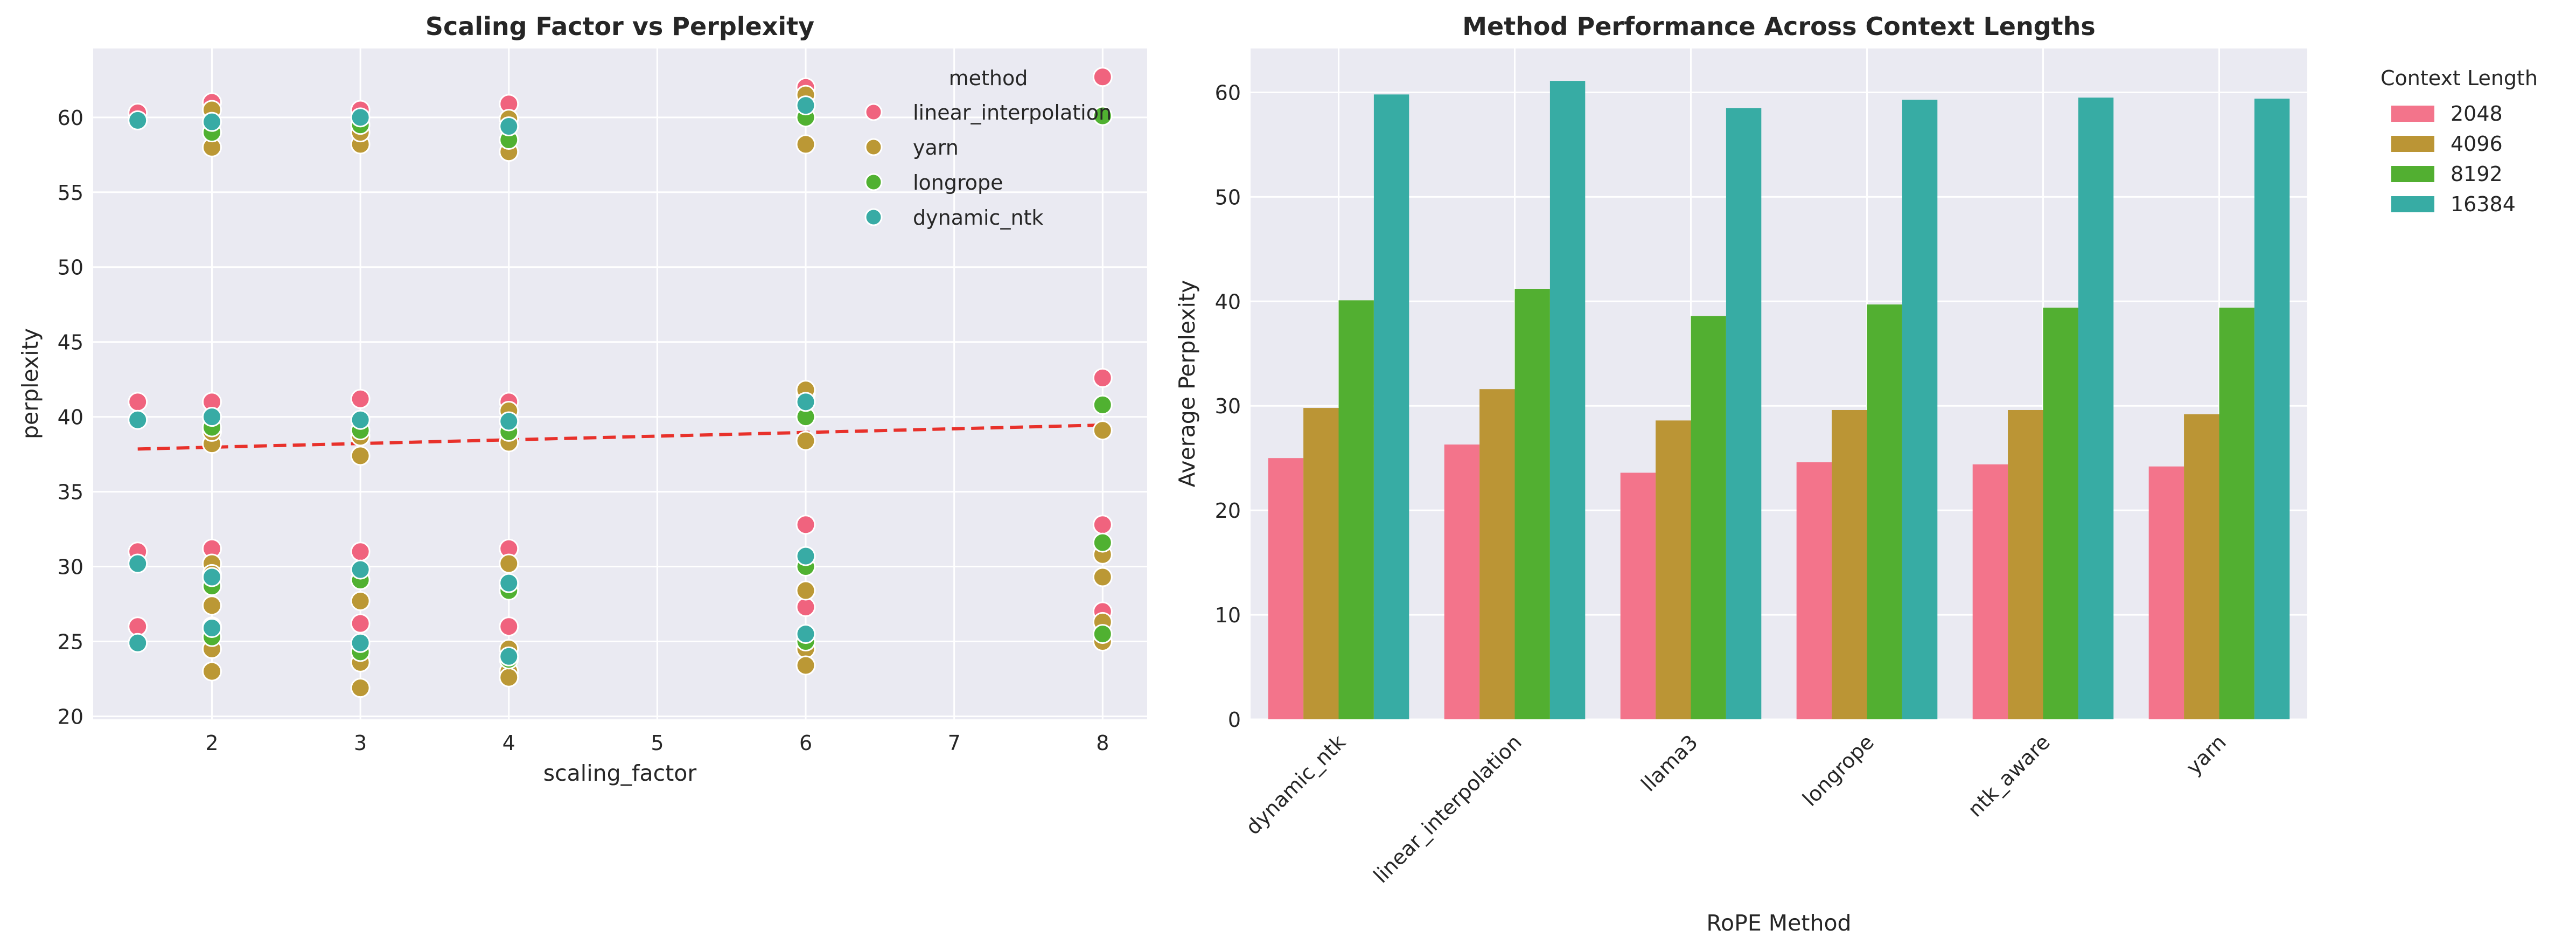 The width and height of the screenshot is (2576, 951). I want to click on bar-y-tick-label: 10, so click(1228, 615).